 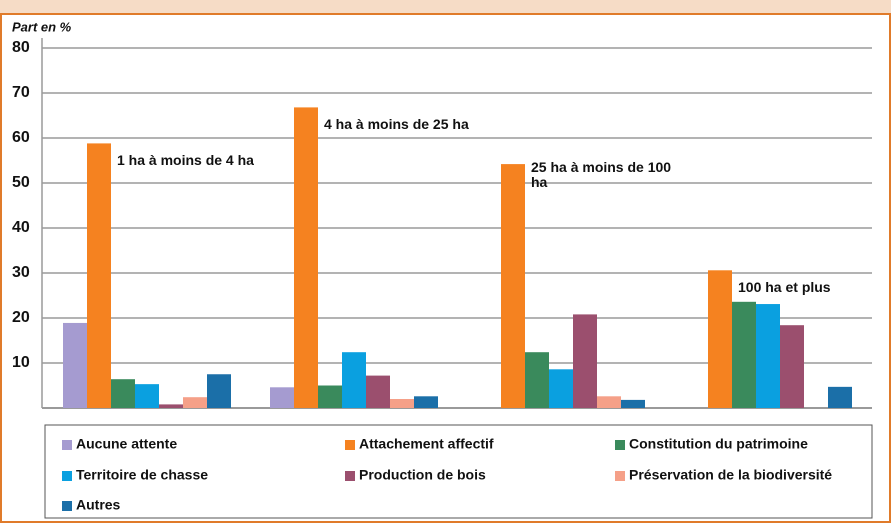 I want to click on legend-label: Constitution du patrimoine, so click(x=718, y=444).